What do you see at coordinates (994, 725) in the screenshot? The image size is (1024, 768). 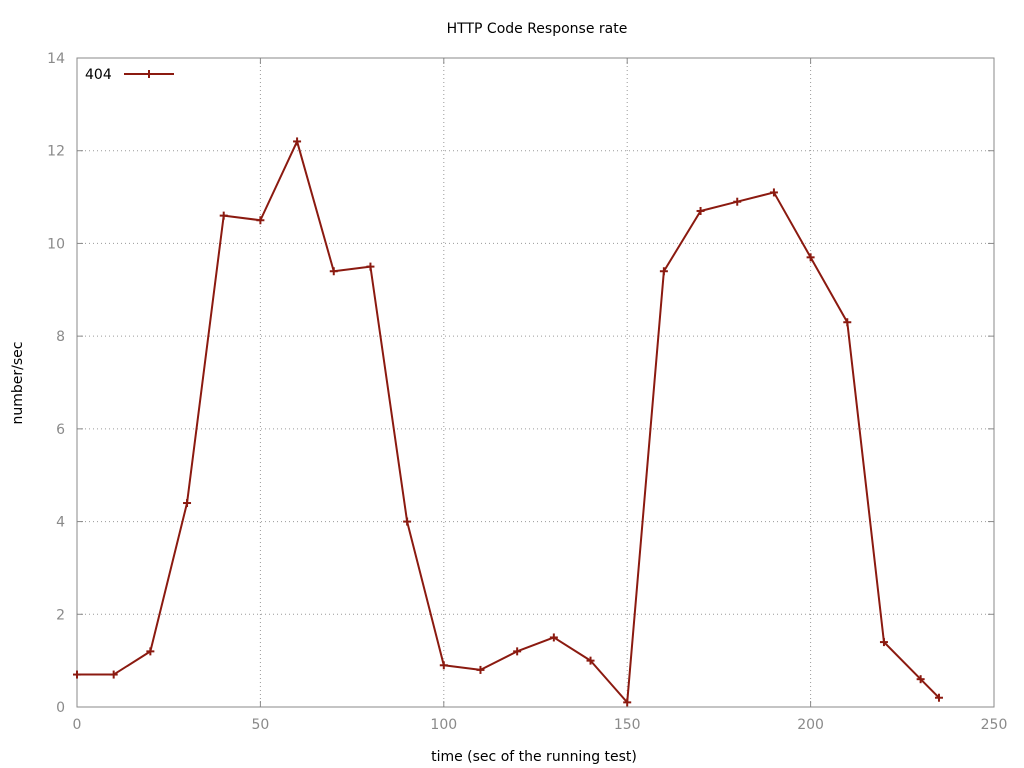 I see `x-tick-label: 250` at bounding box center [994, 725].